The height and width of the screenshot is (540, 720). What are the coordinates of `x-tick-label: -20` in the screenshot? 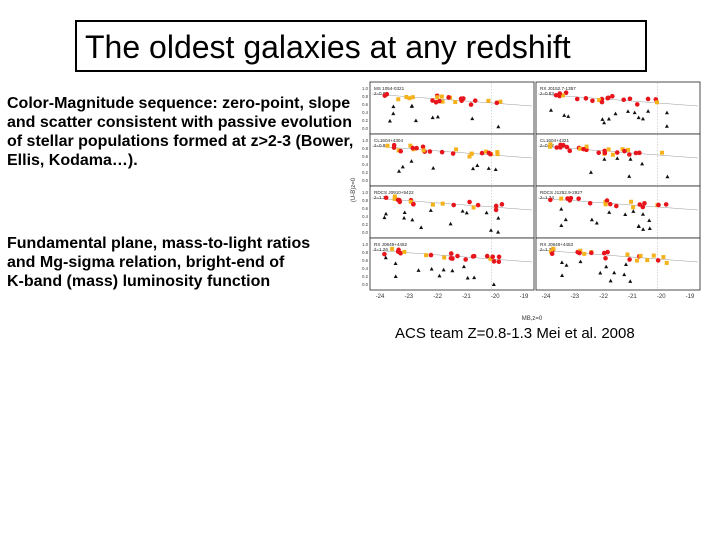 It's located at (661, 297).